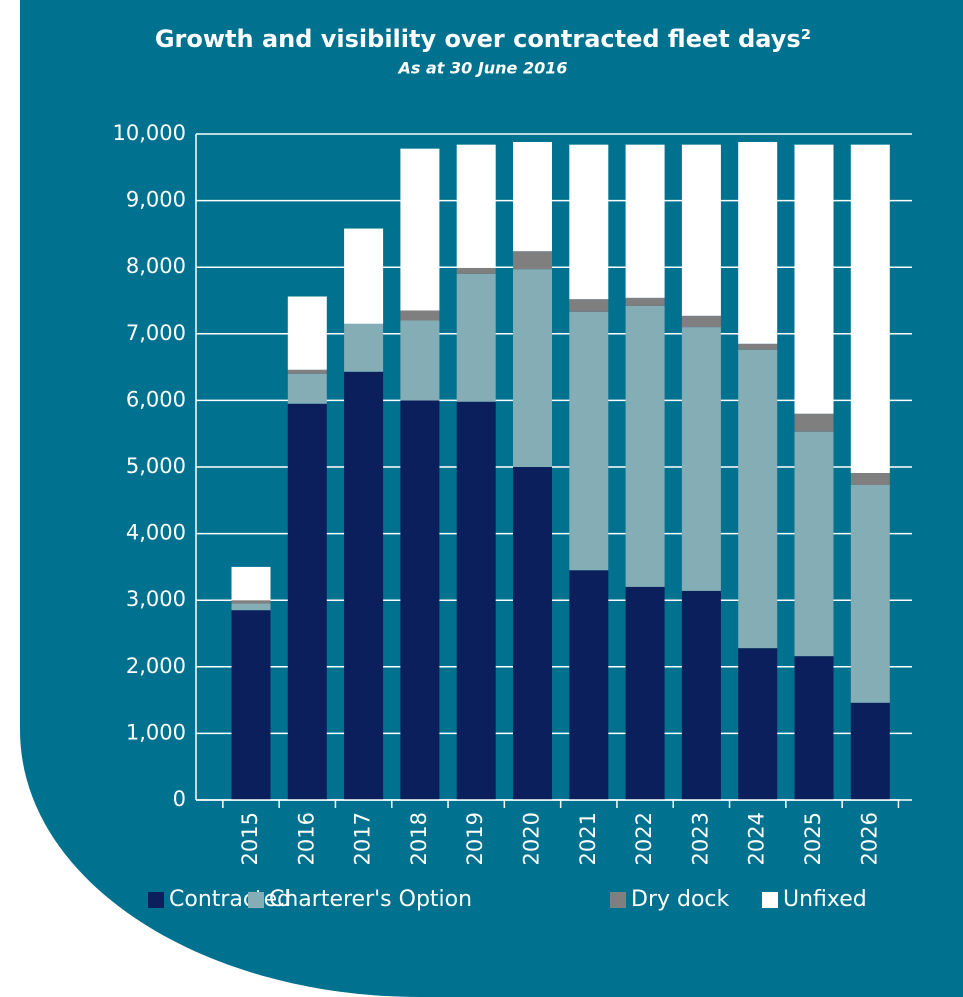  I want to click on x-tick-label: 2016, so click(306, 838).